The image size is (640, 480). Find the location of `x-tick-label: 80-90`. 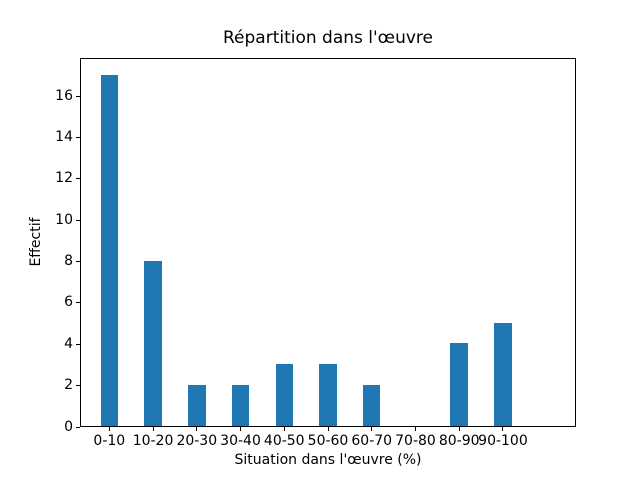

x-tick-label: 80-90 is located at coordinates (459, 441).